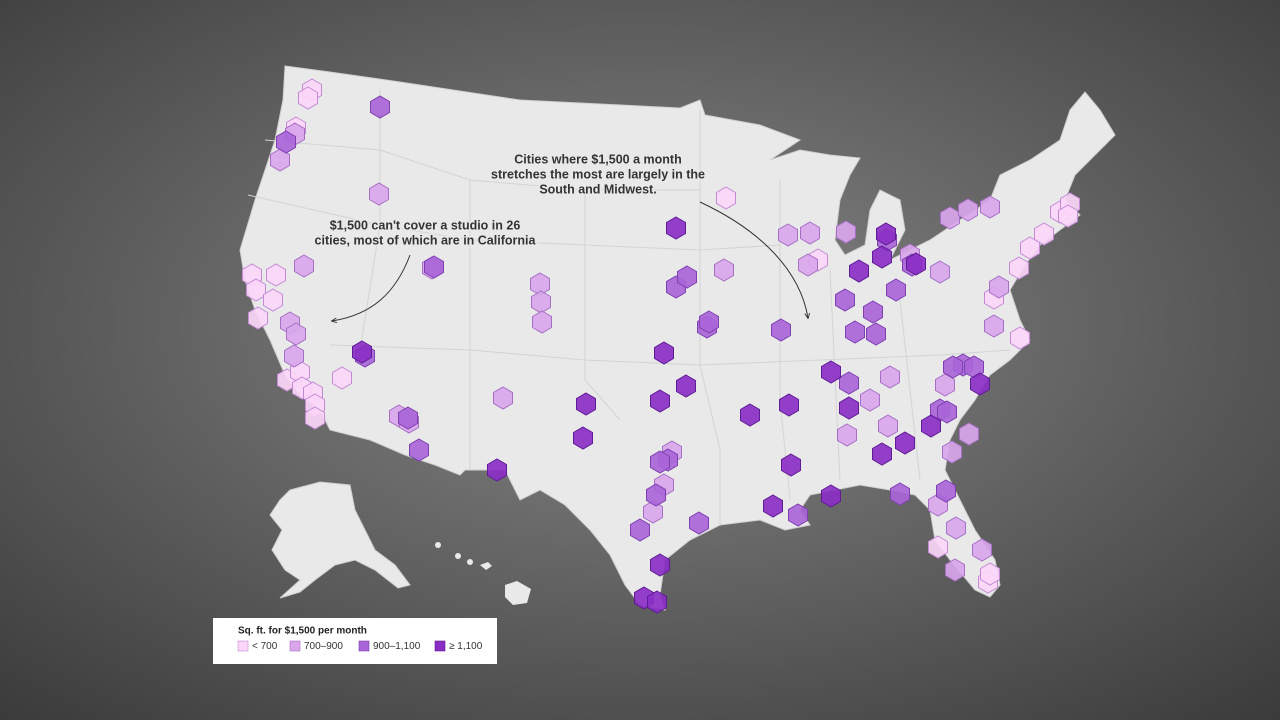  What do you see at coordinates (466, 646) in the screenshot?
I see `legend-label: ≥ 1,100` at bounding box center [466, 646].